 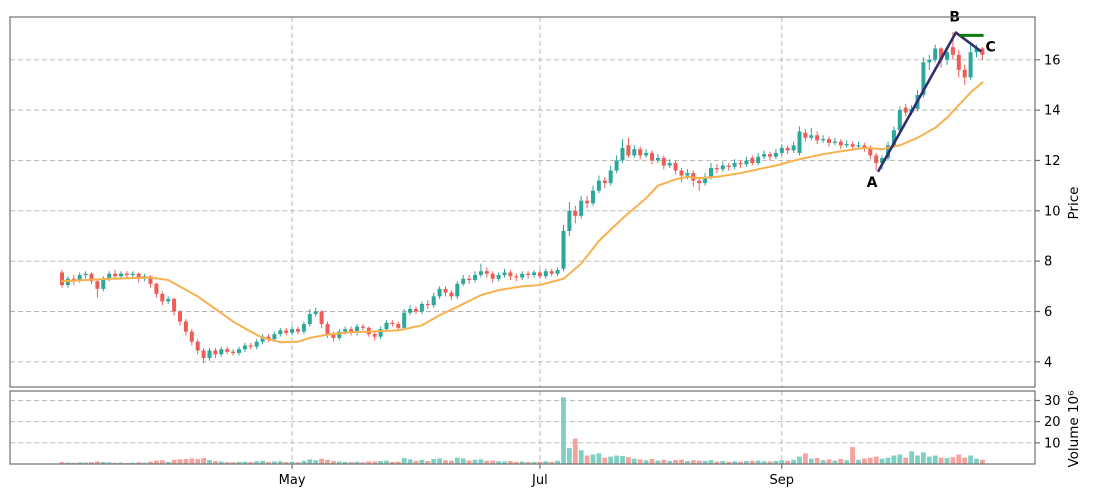 I want to click on price-tick-label: 8, so click(x=1048, y=262).